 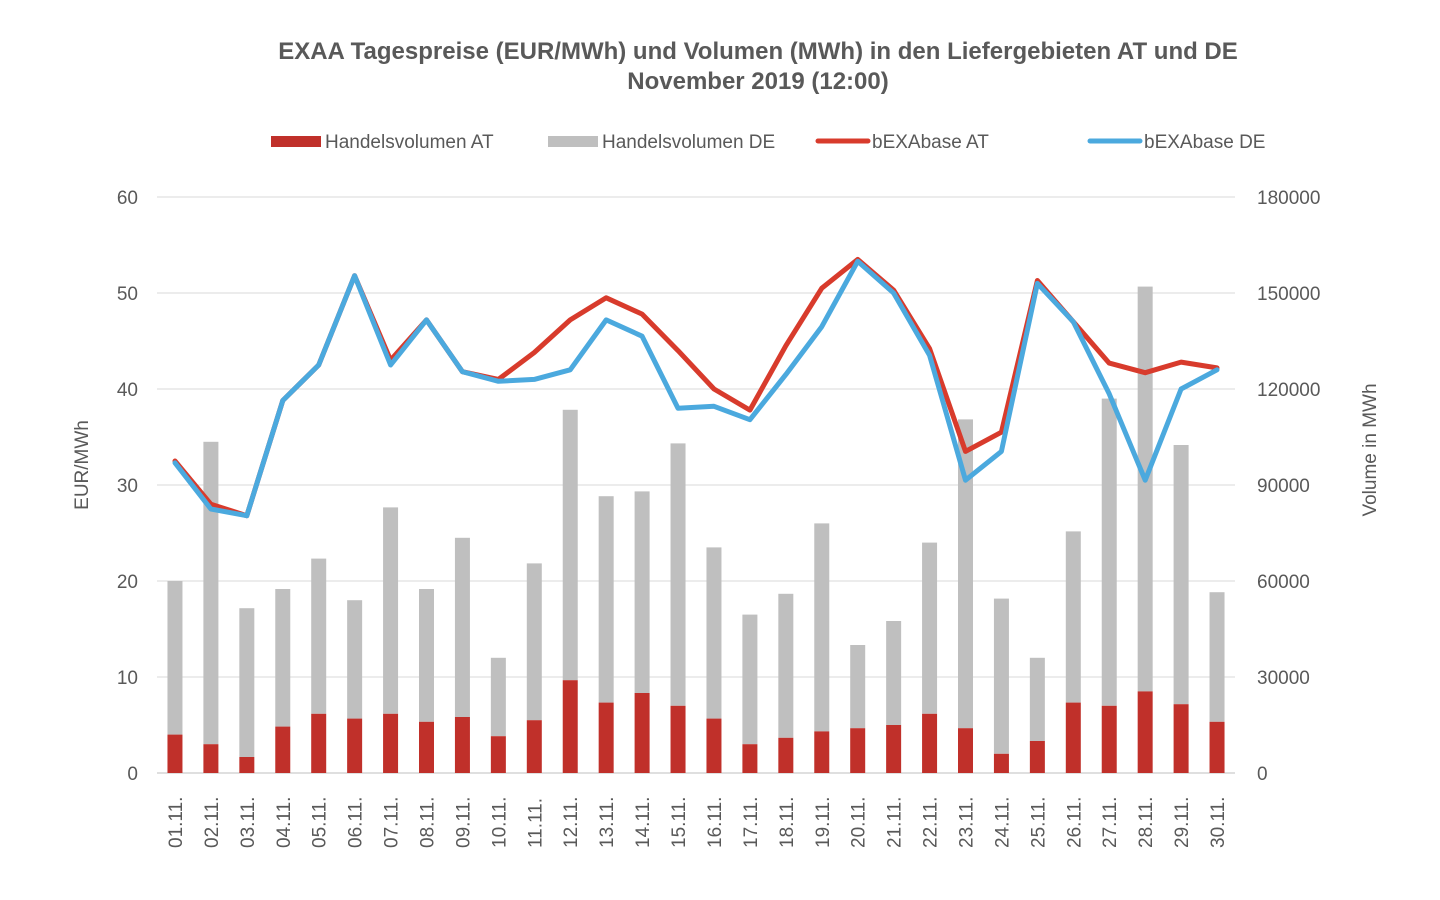 What do you see at coordinates (392, 822) in the screenshot?
I see `x-tick-label: 07.11.` at bounding box center [392, 822].